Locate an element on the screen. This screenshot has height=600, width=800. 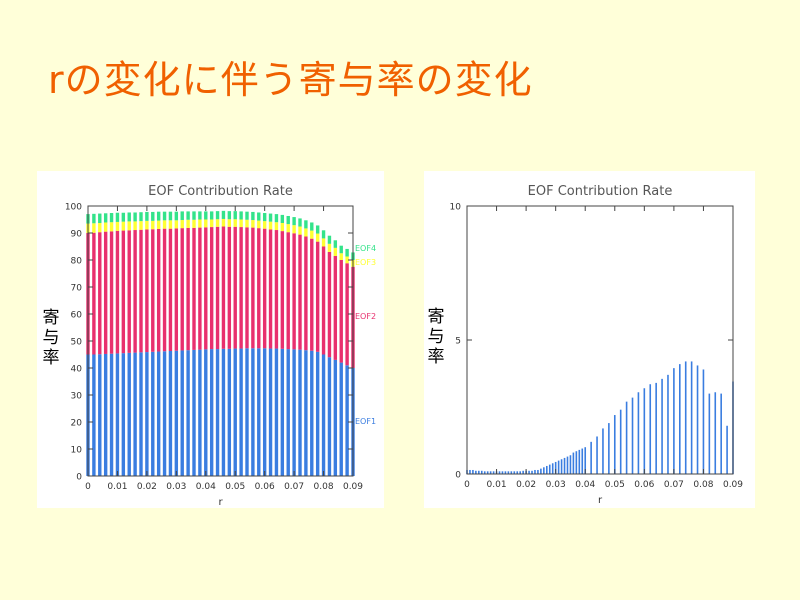
x-axis-label: r is located at coordinates (600, 500).